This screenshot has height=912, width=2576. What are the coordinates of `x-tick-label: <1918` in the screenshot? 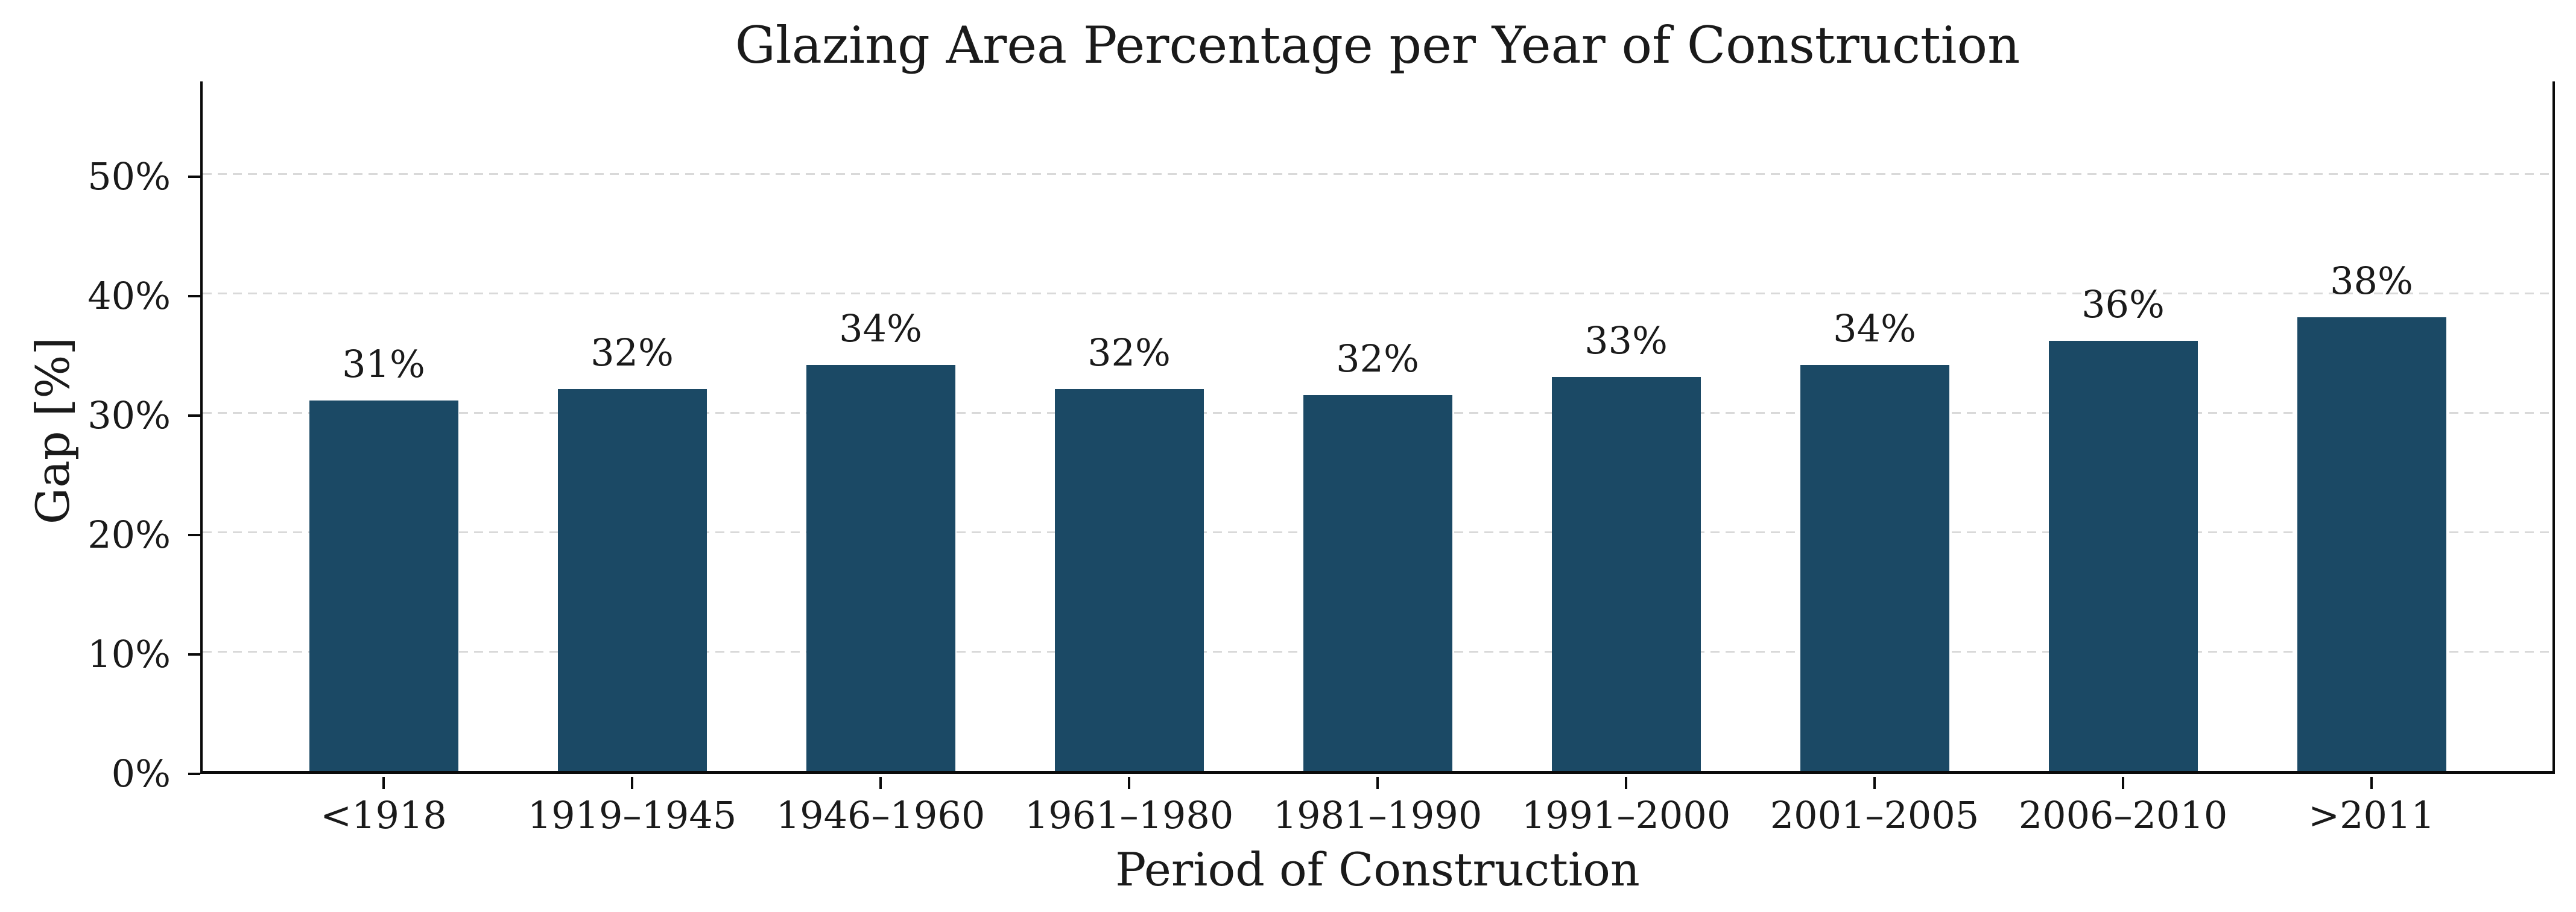 It's located at (383, 815).